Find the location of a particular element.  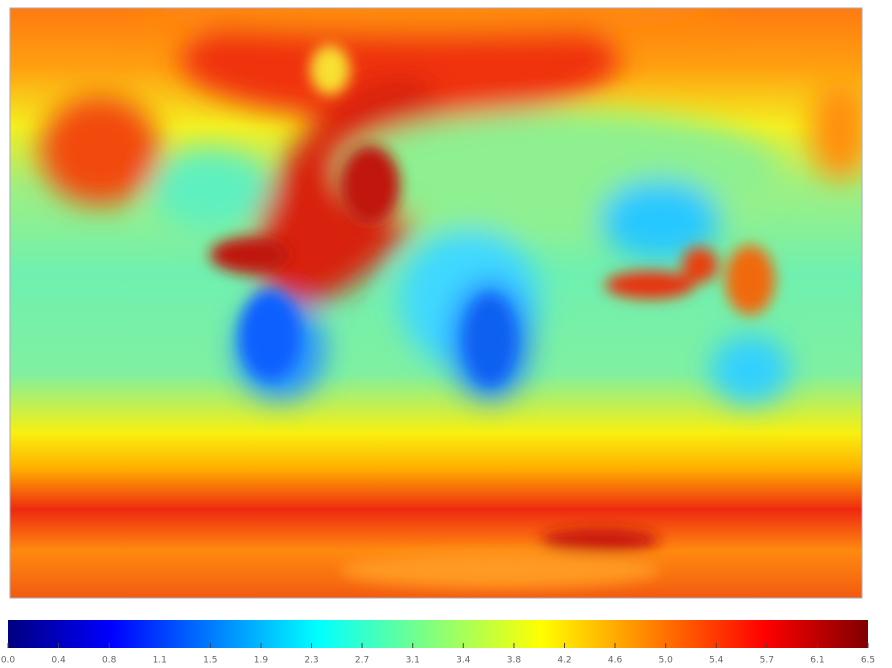

colorbar-tick-label: 5.0 is located at coordinates (666, 661).